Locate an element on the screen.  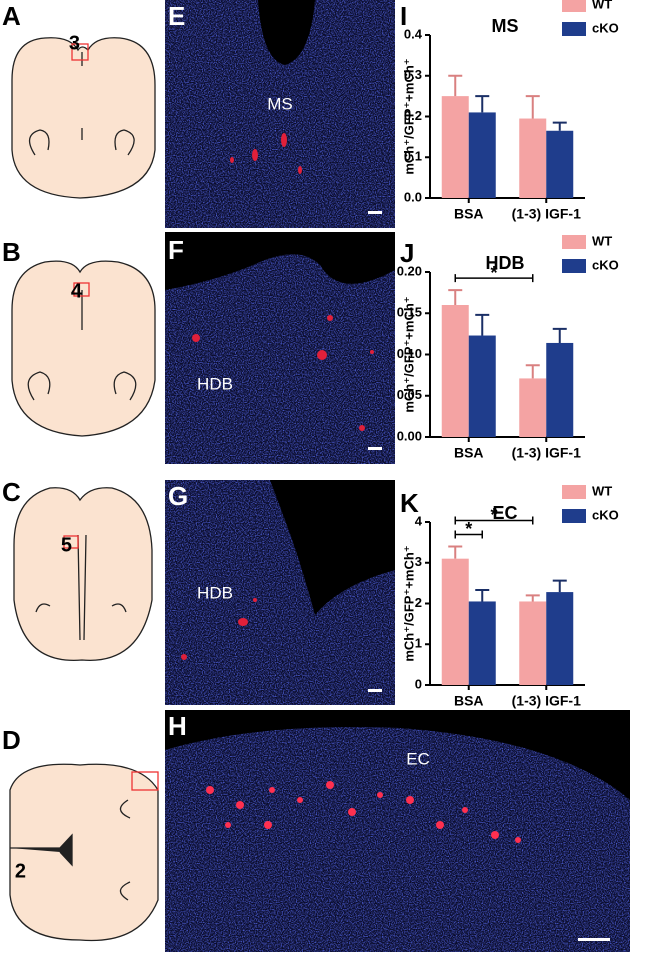
diagram-b is located at coordinates (83, 348).